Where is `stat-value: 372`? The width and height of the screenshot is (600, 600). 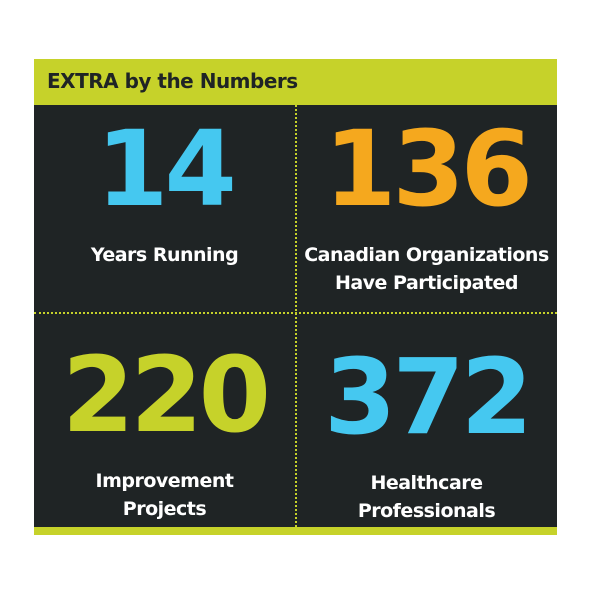
stat-value: 372 is located at coordinates (428, 397).